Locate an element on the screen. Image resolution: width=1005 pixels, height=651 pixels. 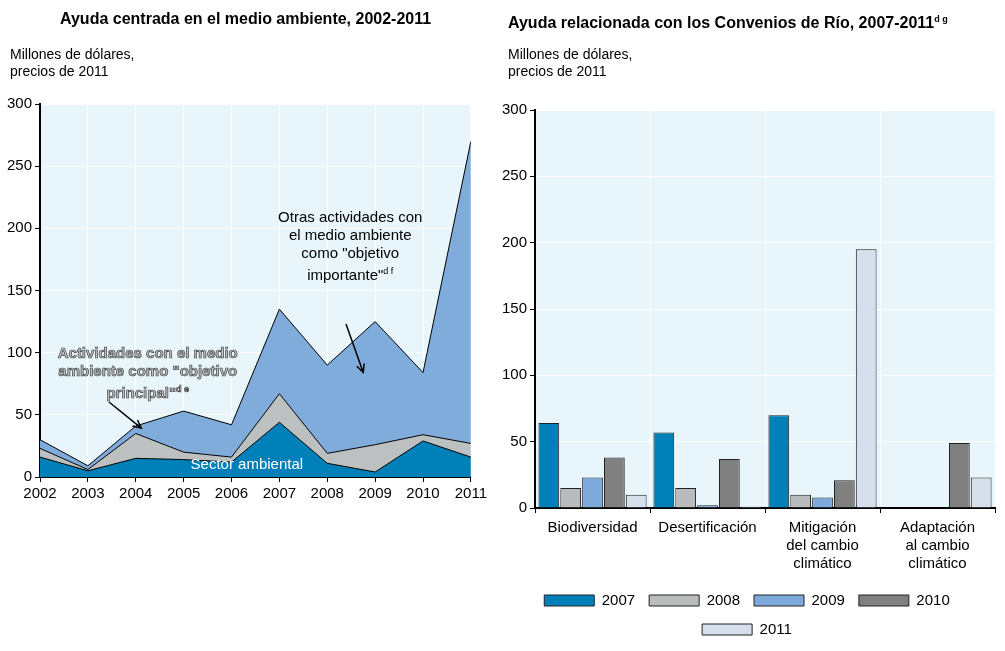
chart-title: Ayuda relacionada con los Convenios de Río, 2007-2011$^{d g}$ is located at coordinates (728, 23).